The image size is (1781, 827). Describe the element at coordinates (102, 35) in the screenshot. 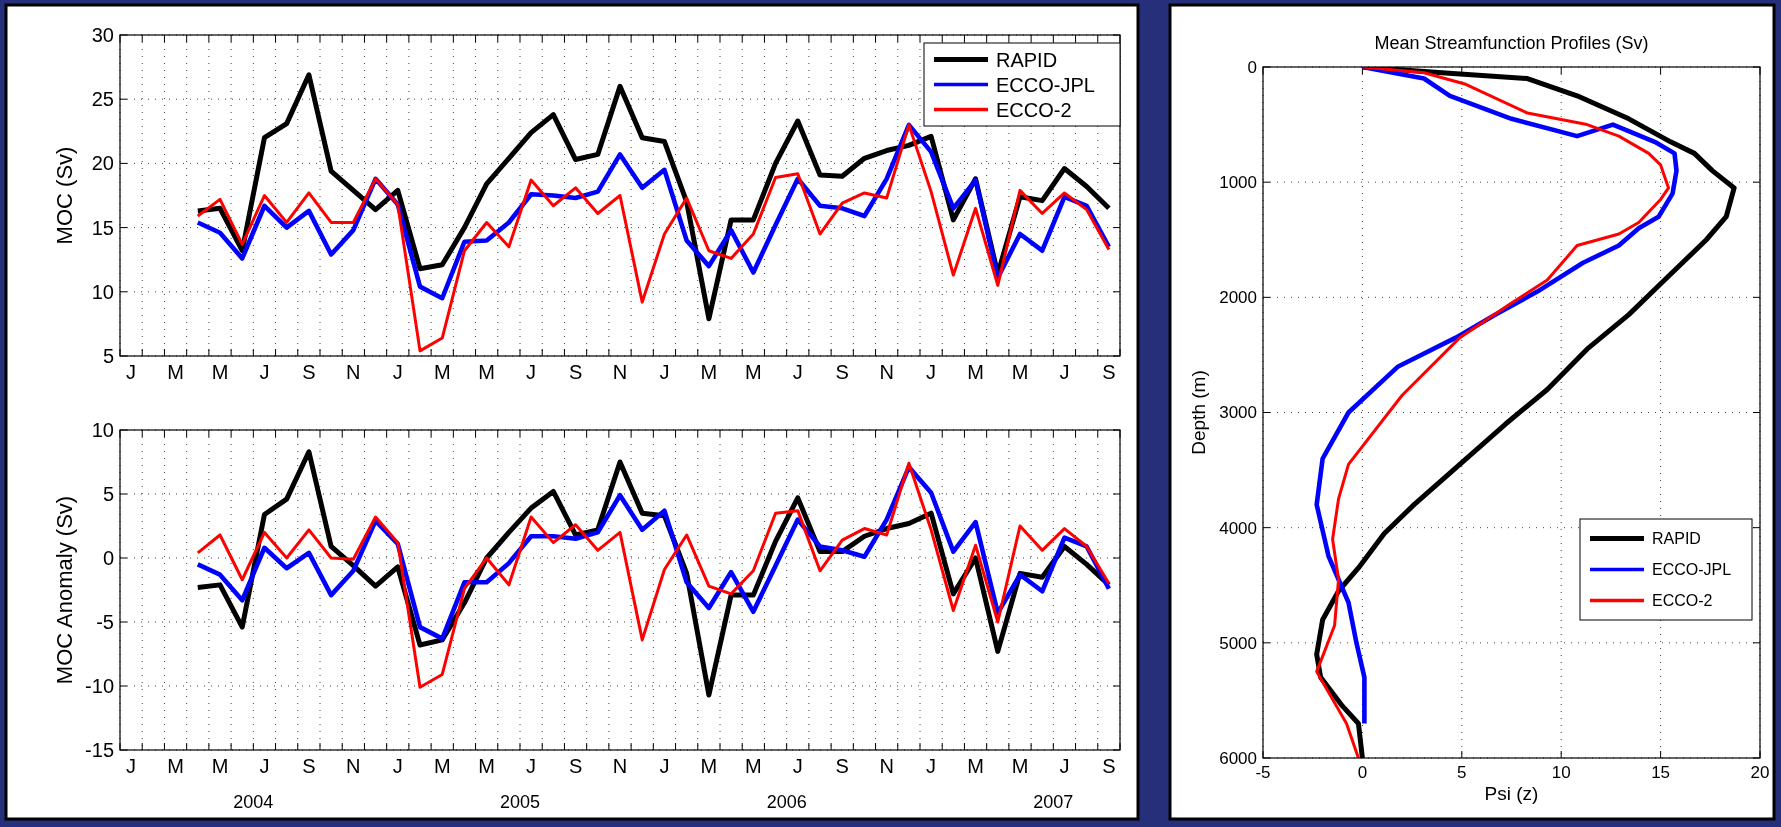

I see `y-tick-label: 30` at that location.